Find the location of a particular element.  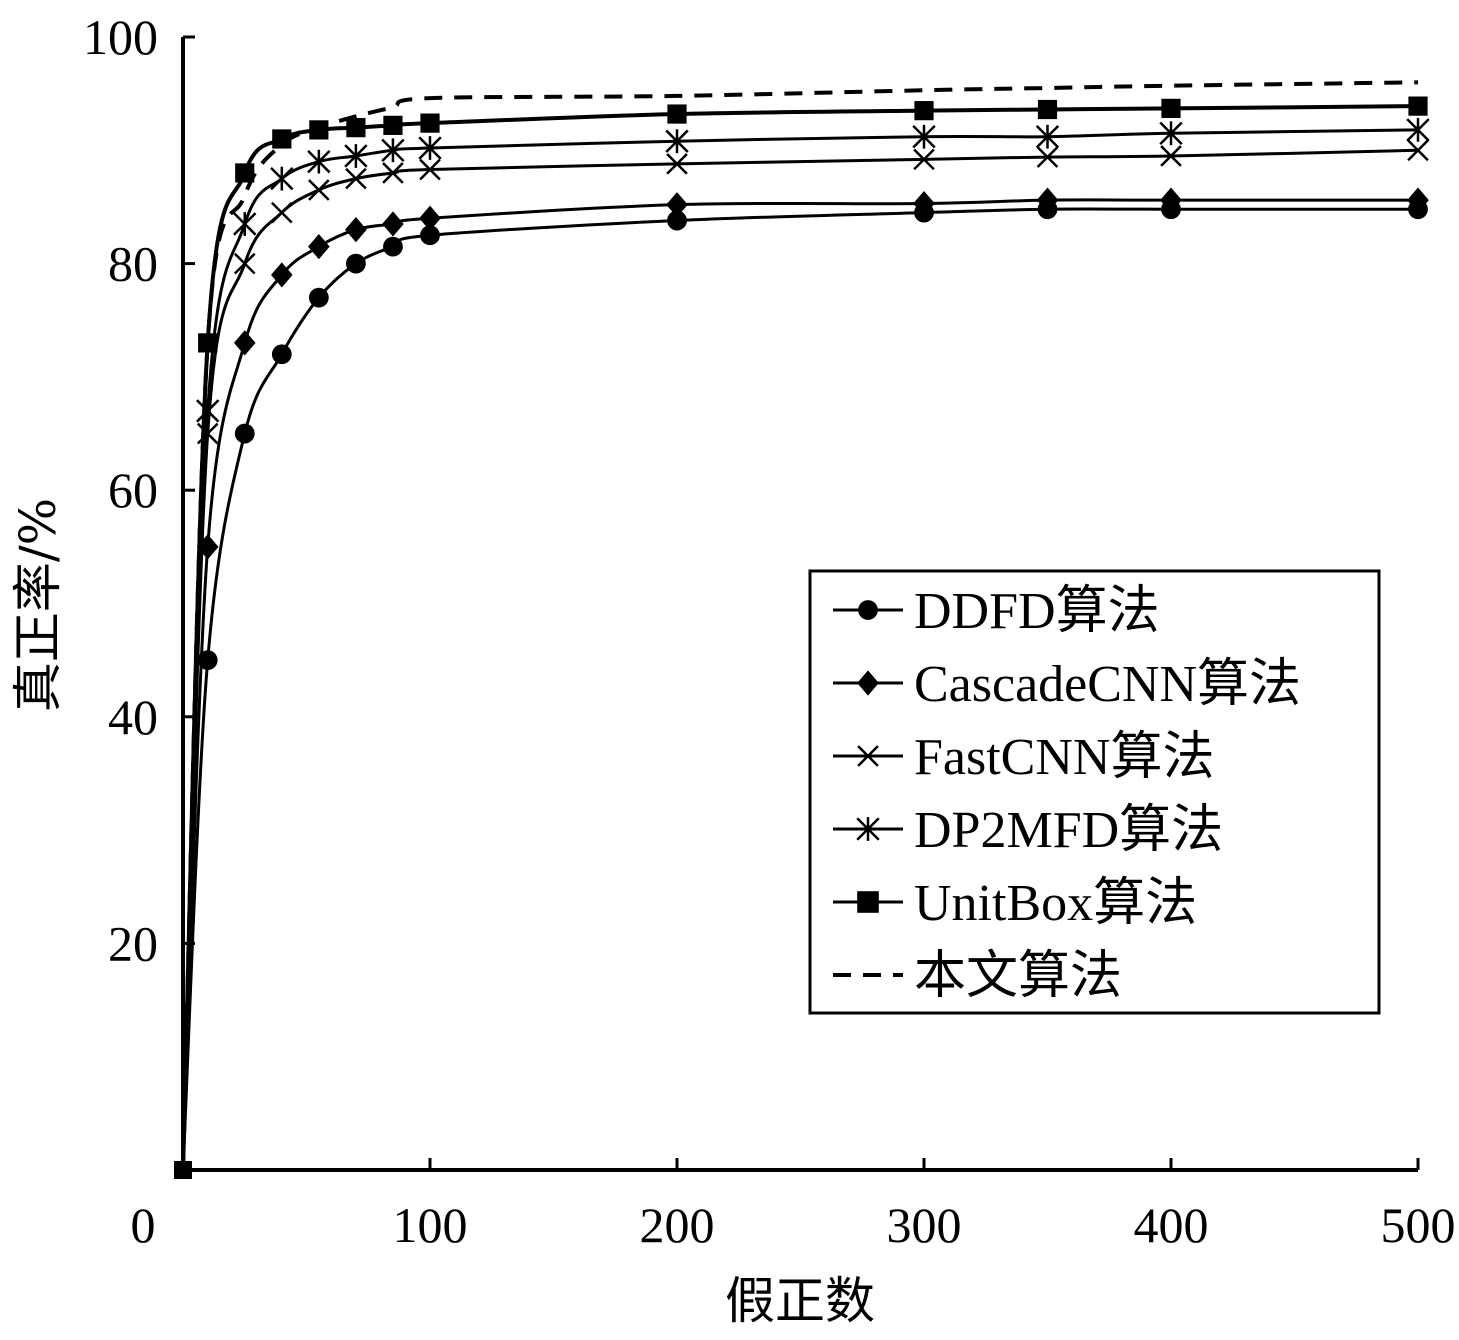

legend-item: DP2MFD算法 is located at coordinates (1028, 830).